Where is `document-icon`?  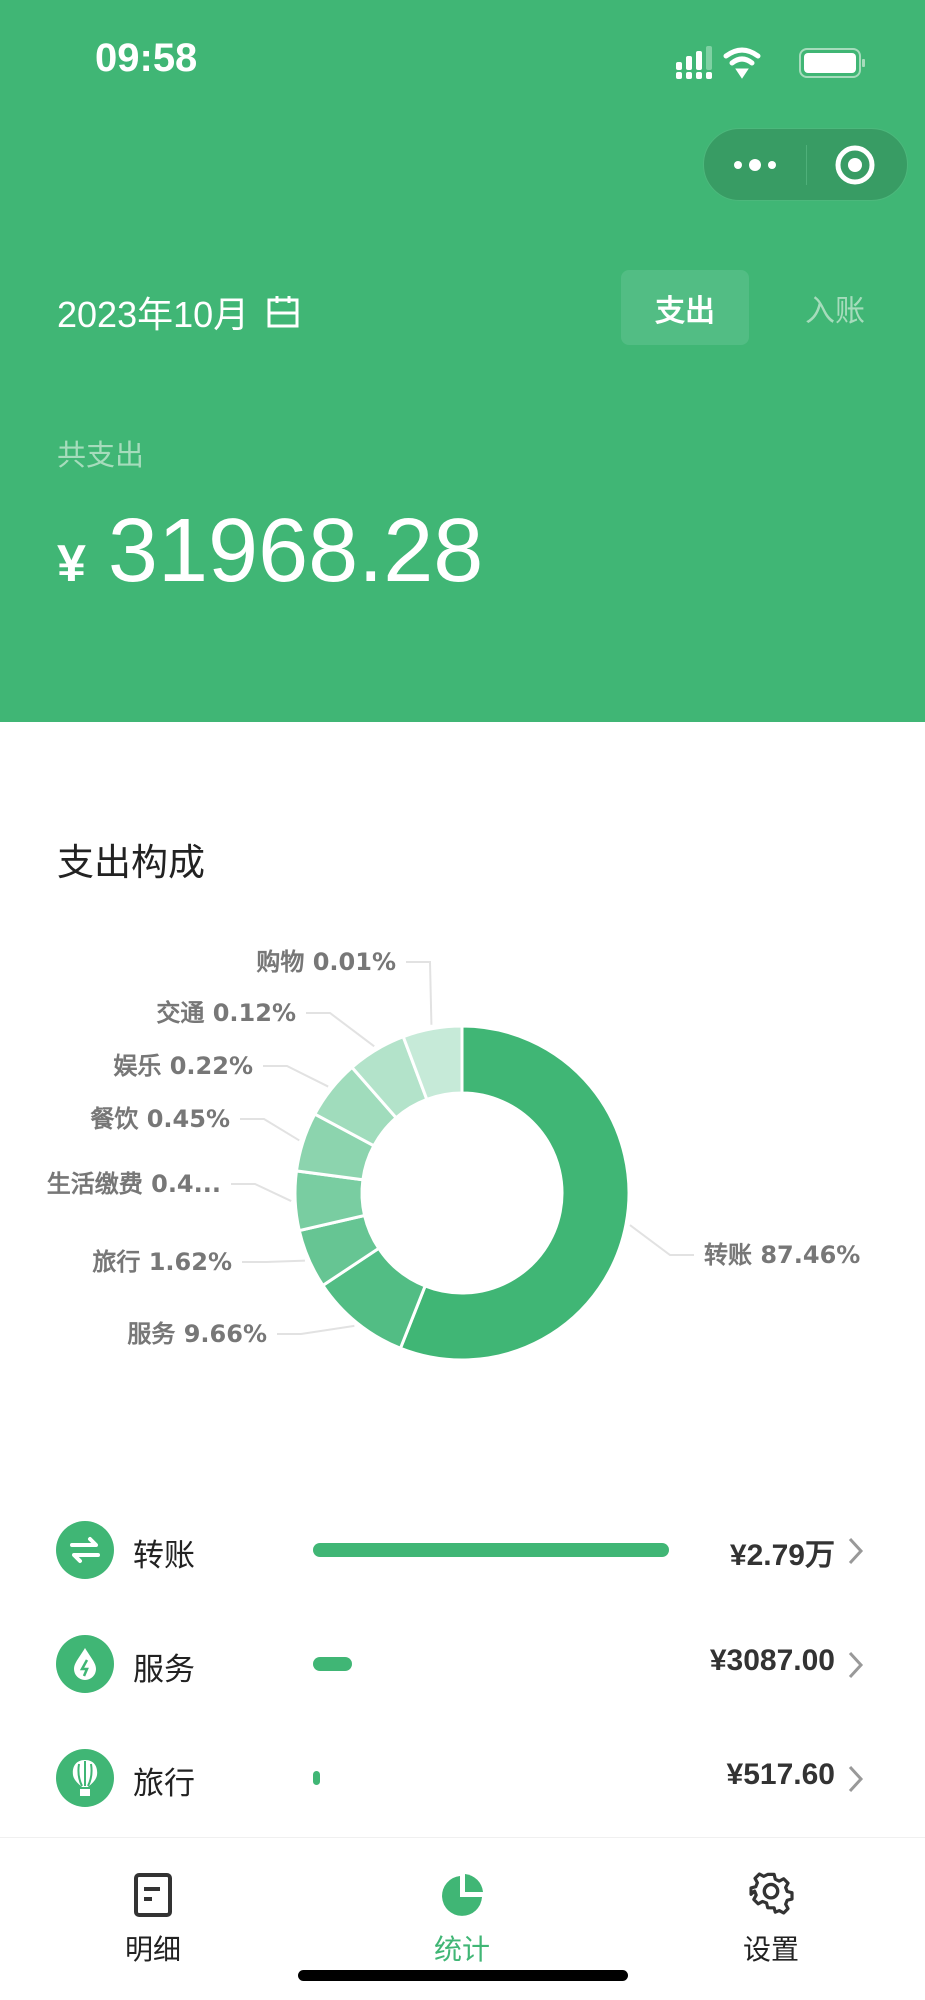
document-icon is located at coordinates (153, 1895).